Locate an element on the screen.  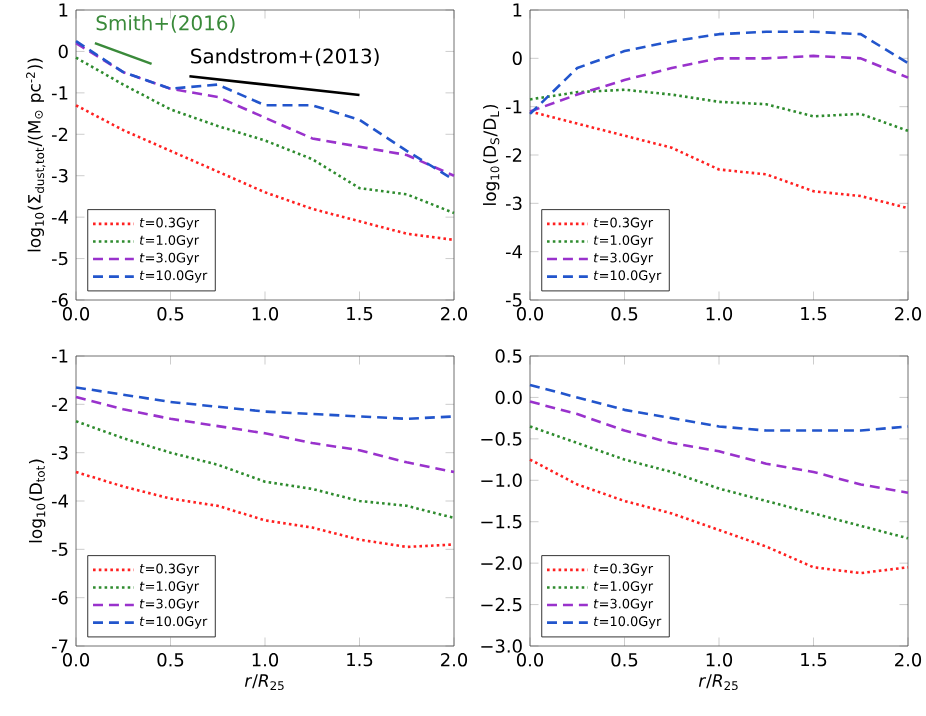
y-tick-label: −2.0 is located at coordinates (501, 563).